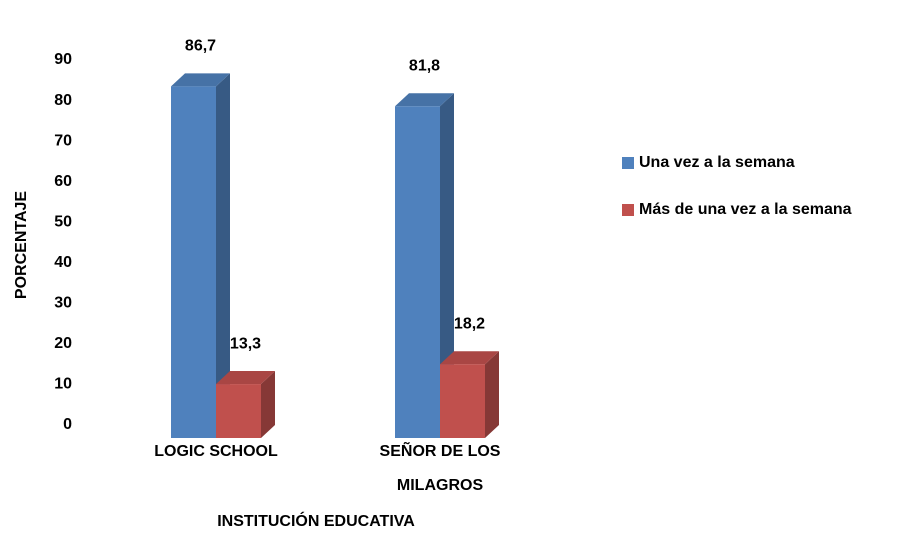  Describe the element at coordinates (316, 520) in the screenshot. I see `x-axis-title: INSTITUCIÓN EDUCATIVA` at that location.